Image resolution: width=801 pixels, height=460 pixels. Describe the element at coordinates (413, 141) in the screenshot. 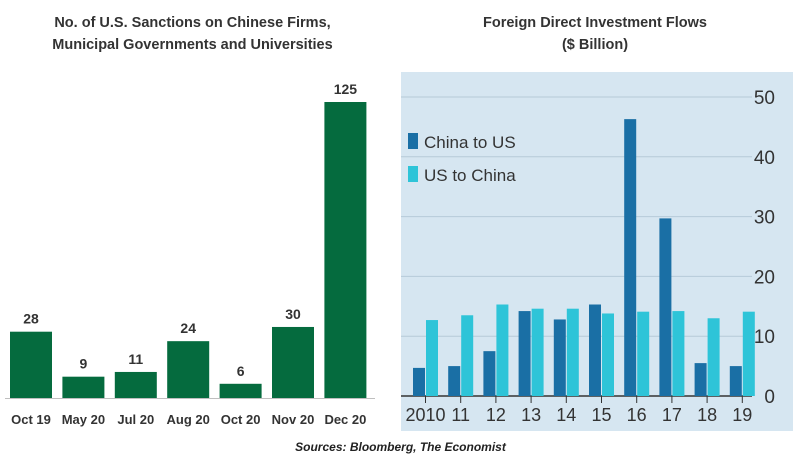

I see `fdi-legend-swatch-china-to-us` at that location.